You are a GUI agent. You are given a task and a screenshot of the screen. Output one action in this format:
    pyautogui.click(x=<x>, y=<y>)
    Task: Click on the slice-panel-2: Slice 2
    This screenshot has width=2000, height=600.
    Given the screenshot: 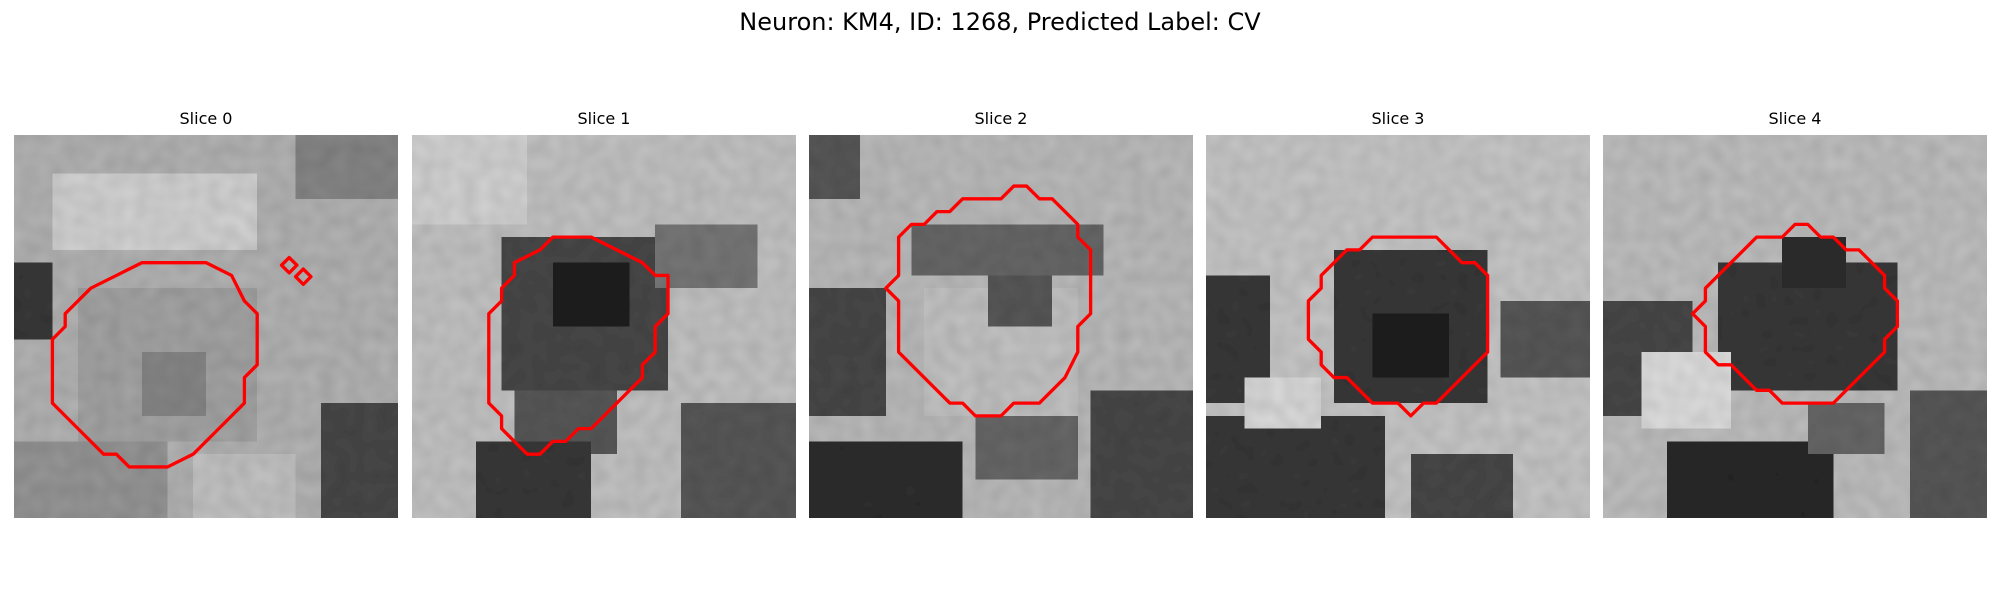 What is the action you would take?
    pyautogui.click(x=1001, y=313)
    